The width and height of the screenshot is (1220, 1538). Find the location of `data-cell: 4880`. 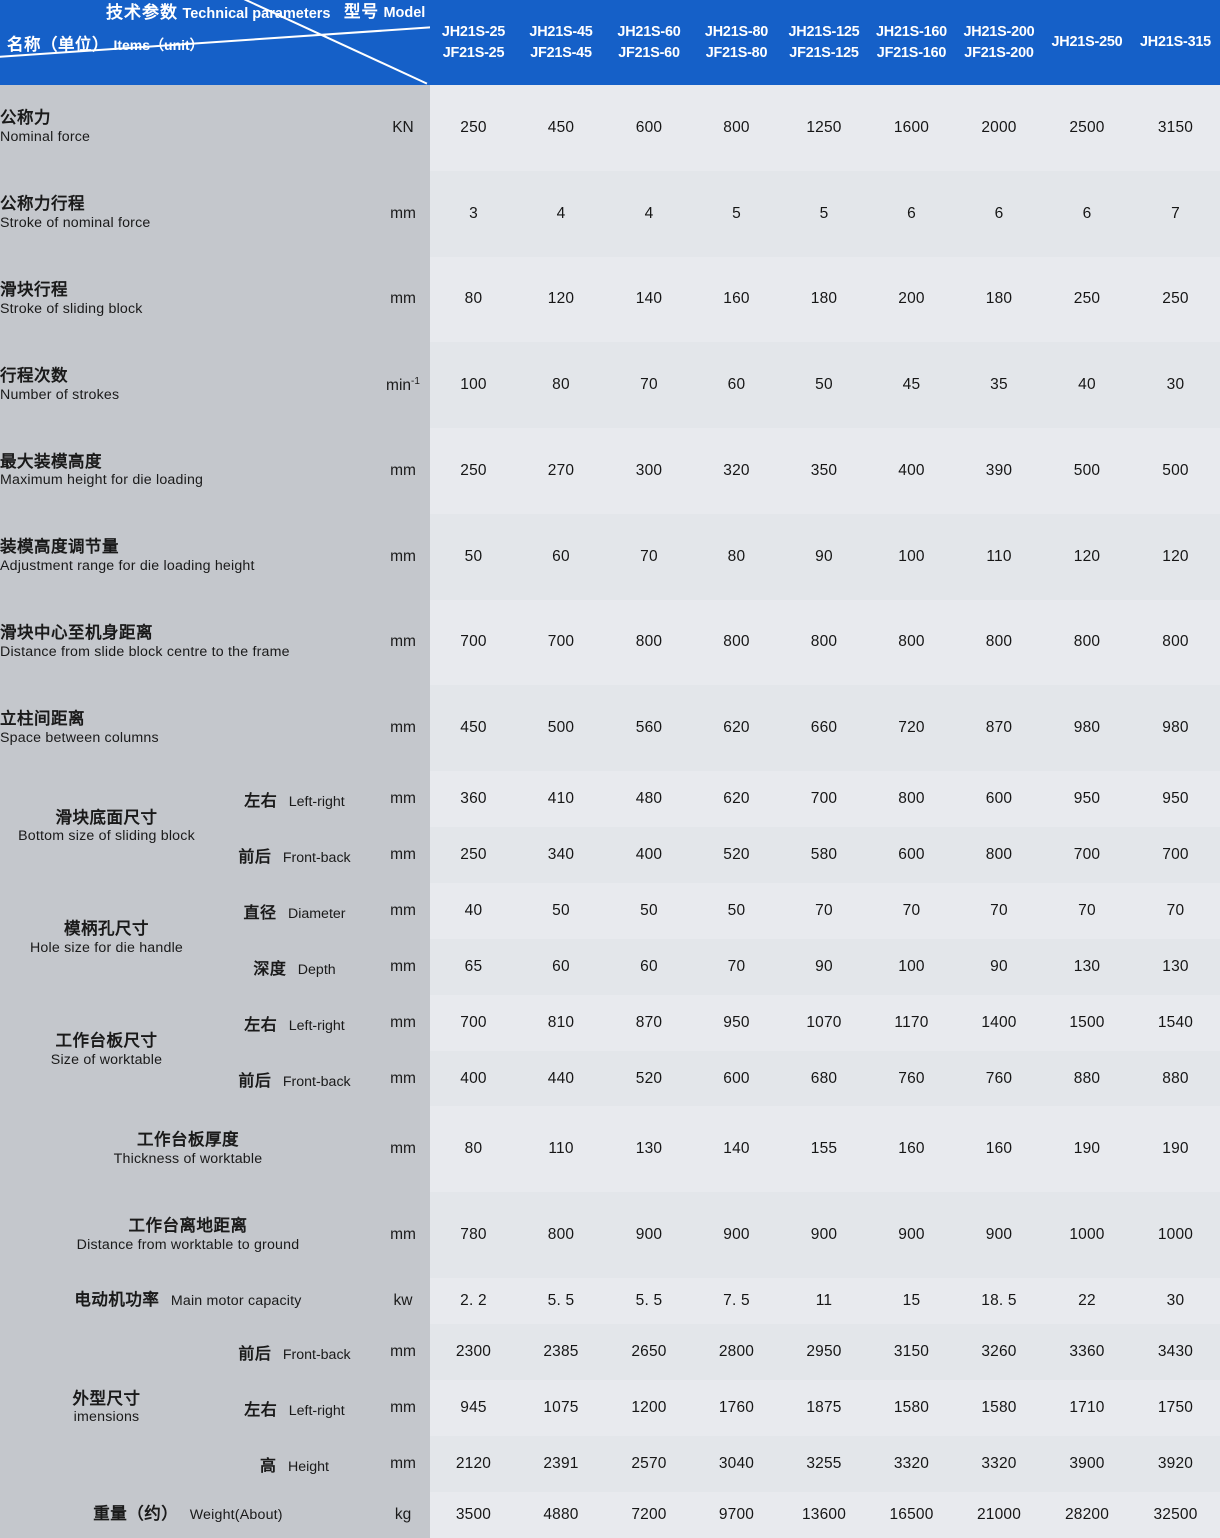

data-cell: 4880 is located at coordinates (561, 1514).